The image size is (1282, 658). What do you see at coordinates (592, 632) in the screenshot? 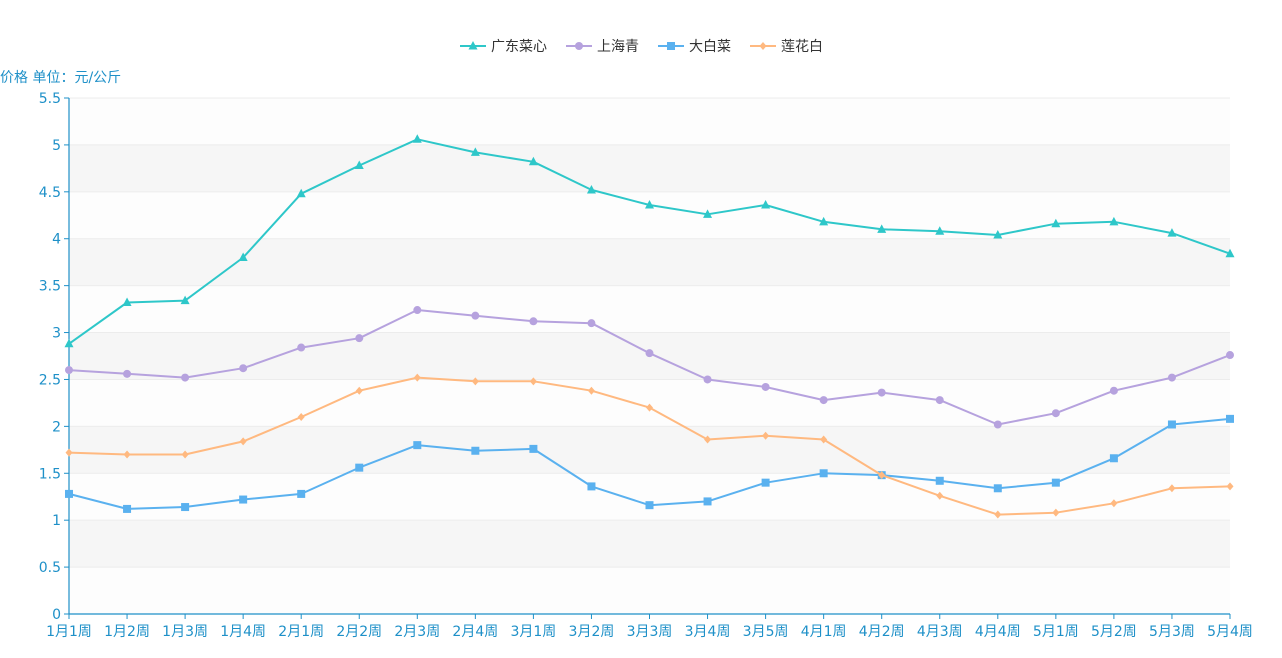
I see `x-tick-label: 3月2周` at bounding box center [592, 632].